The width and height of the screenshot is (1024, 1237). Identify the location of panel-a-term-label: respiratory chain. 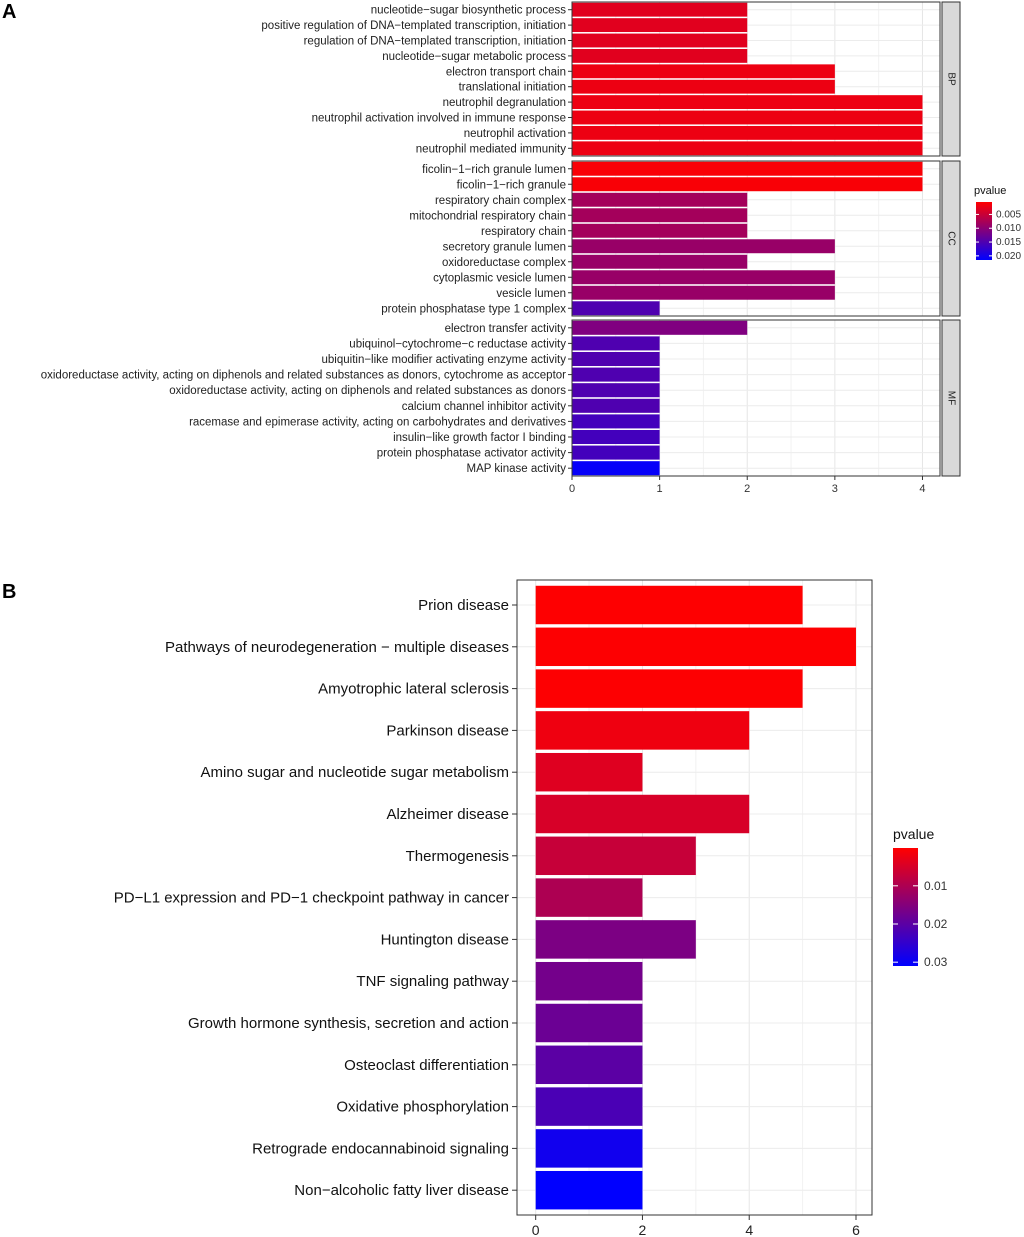
(523, 232).